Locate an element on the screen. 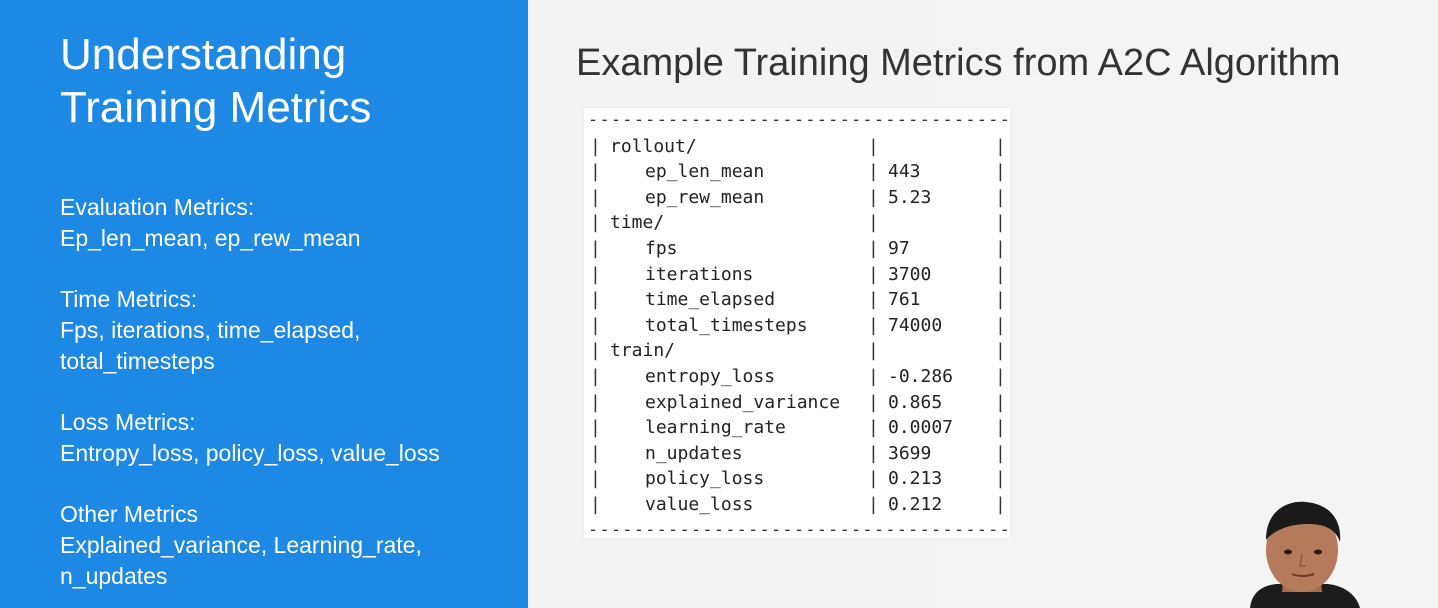 This screenshot has width=1438, height=608. table-metric-row: | iterations | 3700 | is located at coordinates (797, 277).